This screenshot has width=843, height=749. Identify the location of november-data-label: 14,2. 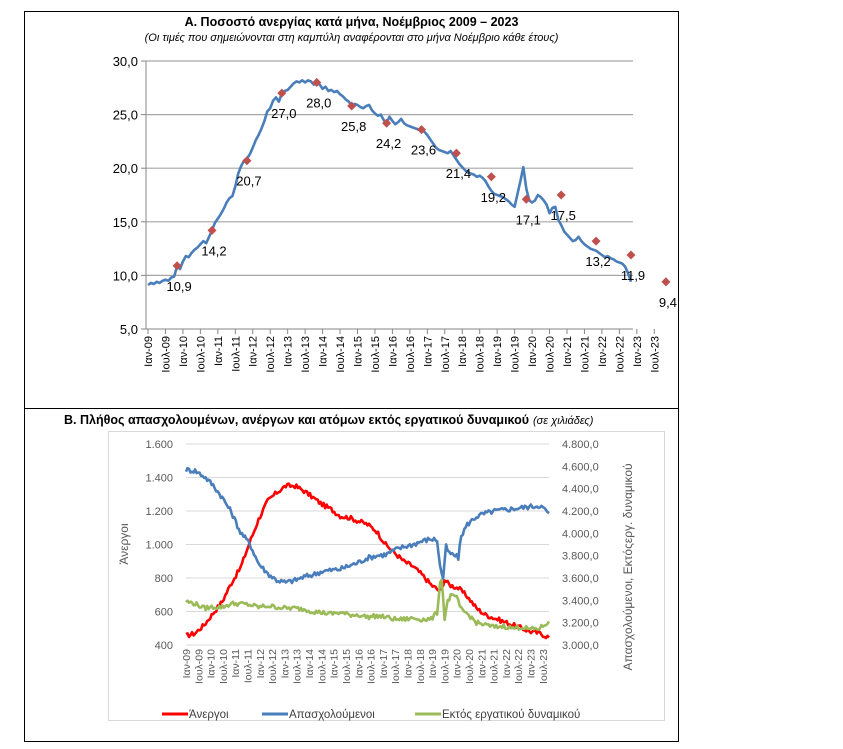
(213, 250).